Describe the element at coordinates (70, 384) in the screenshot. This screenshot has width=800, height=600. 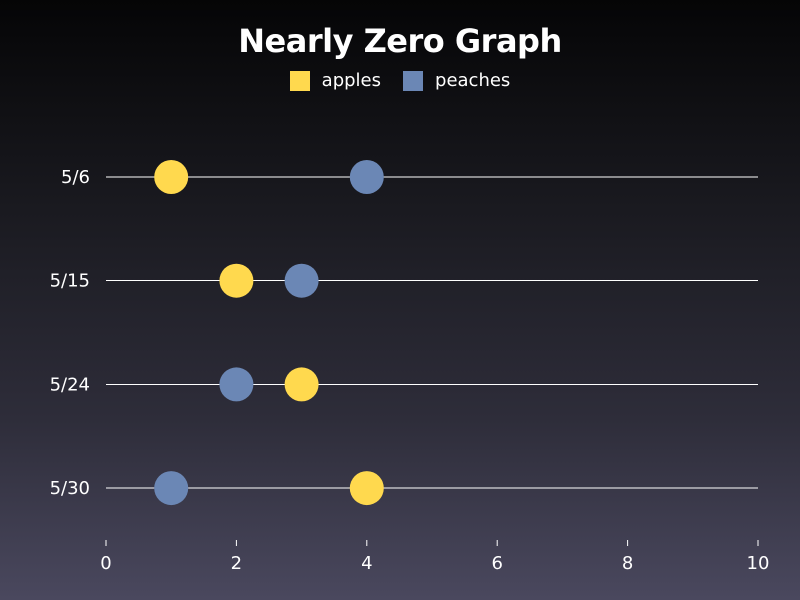
I see `y-tick-label: 5/24` at that location.